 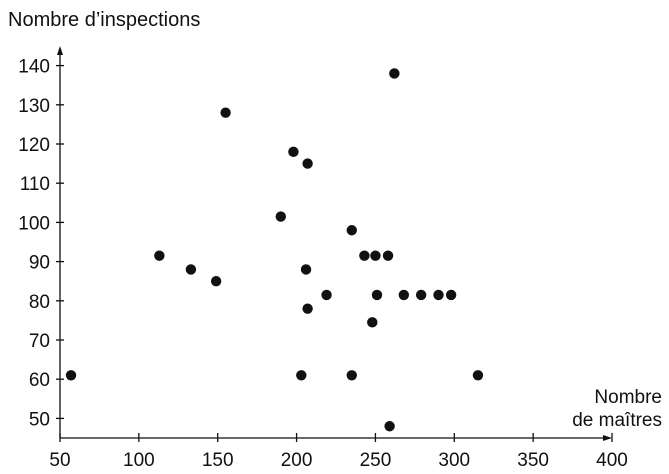 What do you see at coordinates (34, 67) in the screenshot?
I see `y-tick-label: 140` at bounding box center [34, 67].